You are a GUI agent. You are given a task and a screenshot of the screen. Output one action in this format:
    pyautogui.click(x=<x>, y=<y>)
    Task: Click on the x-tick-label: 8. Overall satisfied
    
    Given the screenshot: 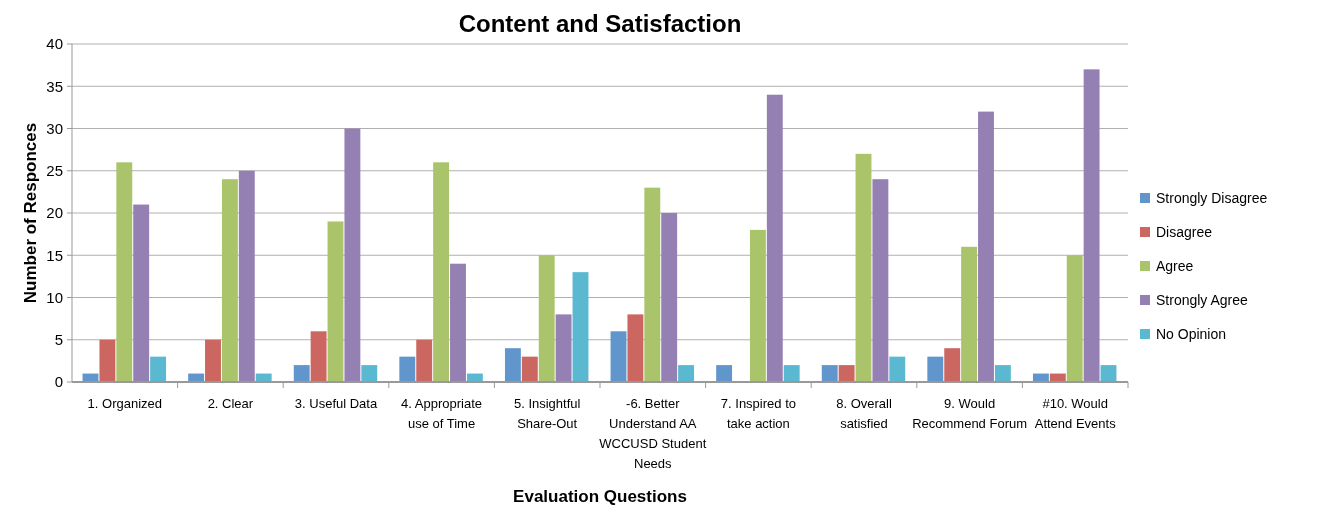 What is the action you would take?
    pyautogui.click(x=864, y=413)
    